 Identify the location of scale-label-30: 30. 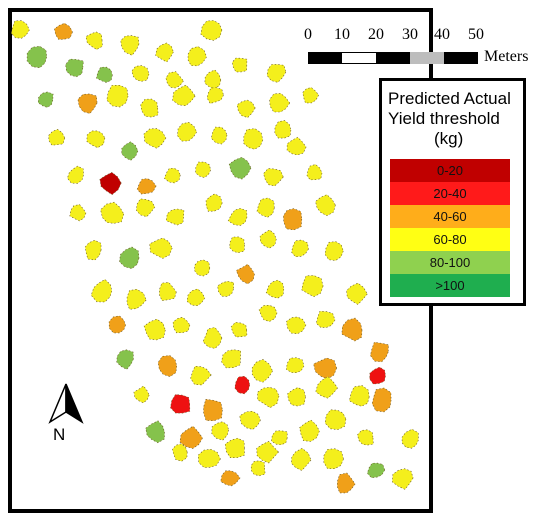
(410, 34).